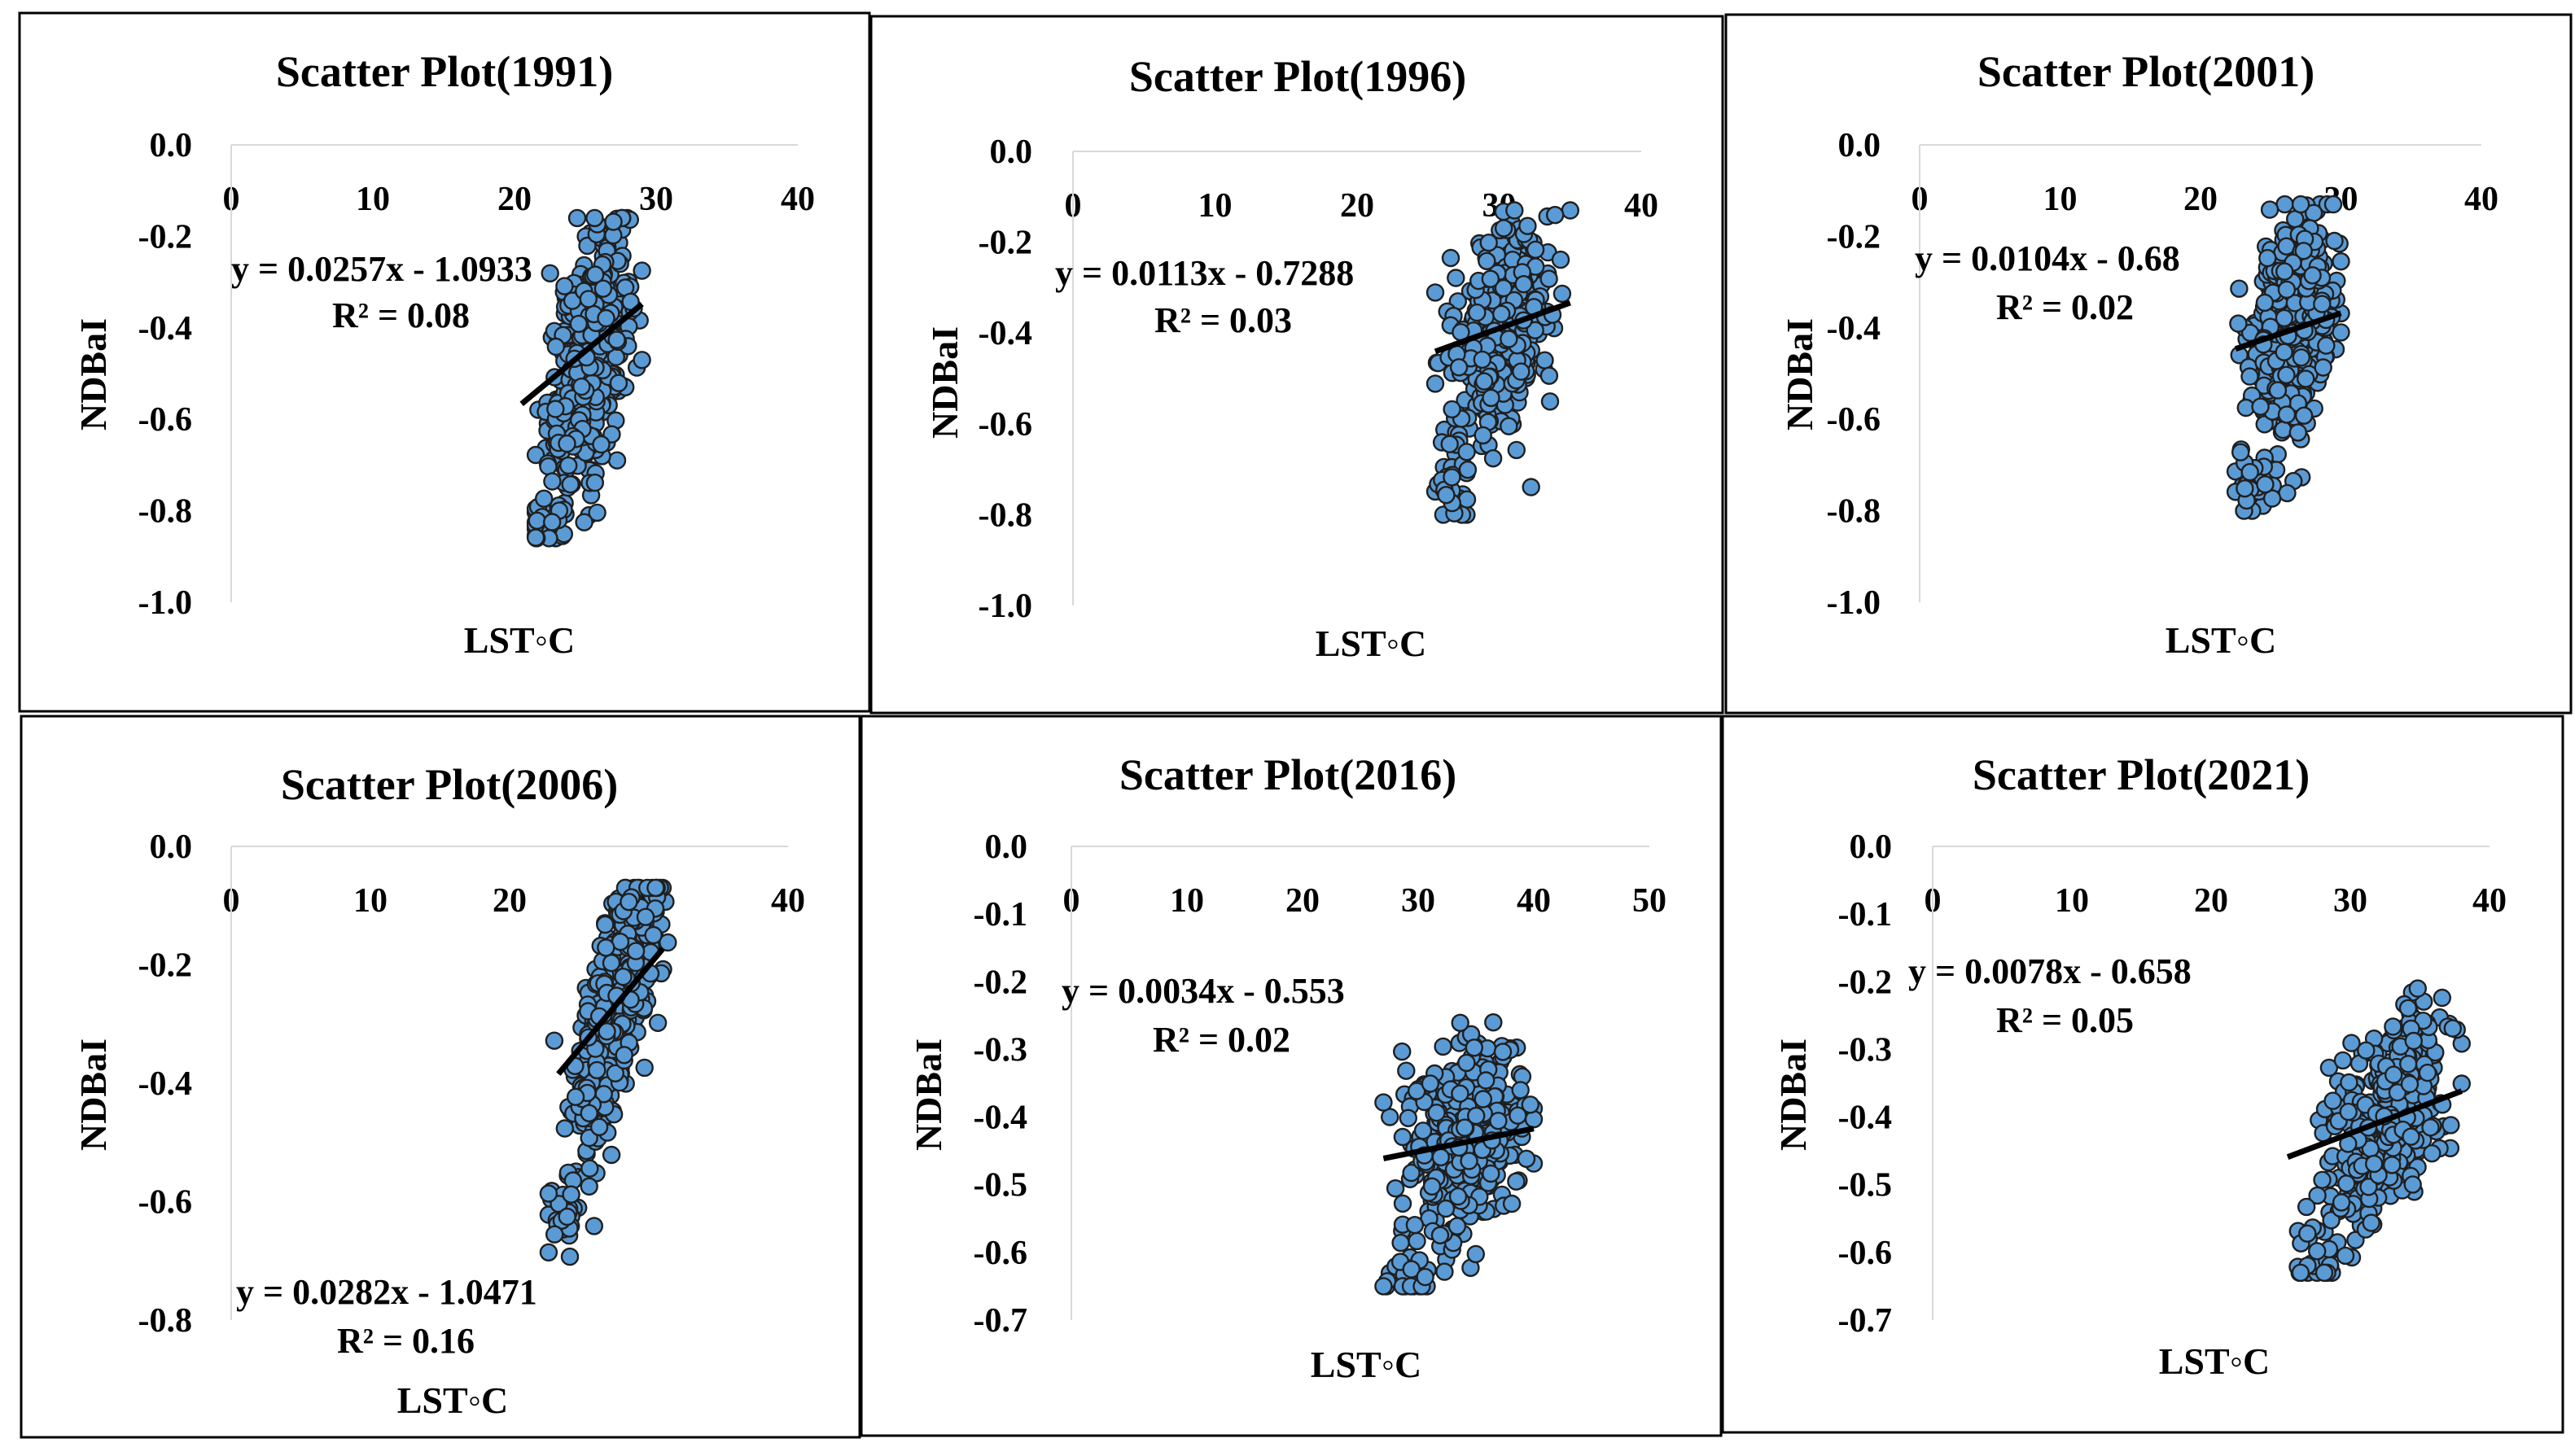 The width and height of the screenshot is (2575, 1456). I want to click on y-tick-labels: 0.0 -0.2 -0.4 -0.6 -0.8 -1.0, so click(165, 374).